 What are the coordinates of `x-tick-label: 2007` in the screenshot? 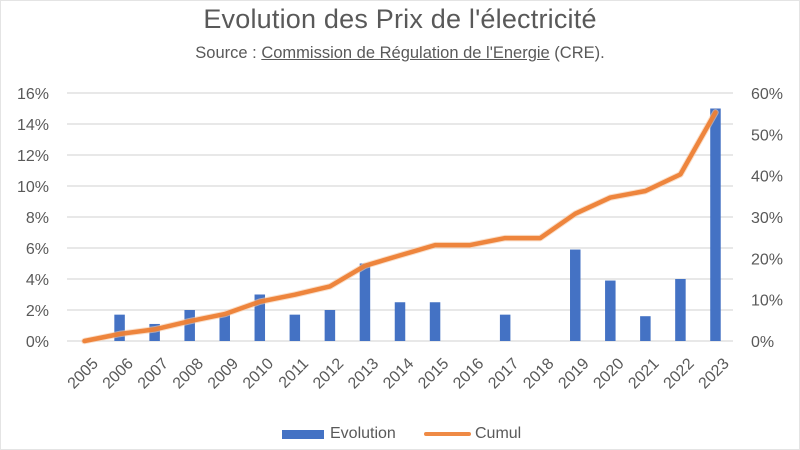 It's located at (153, 373).